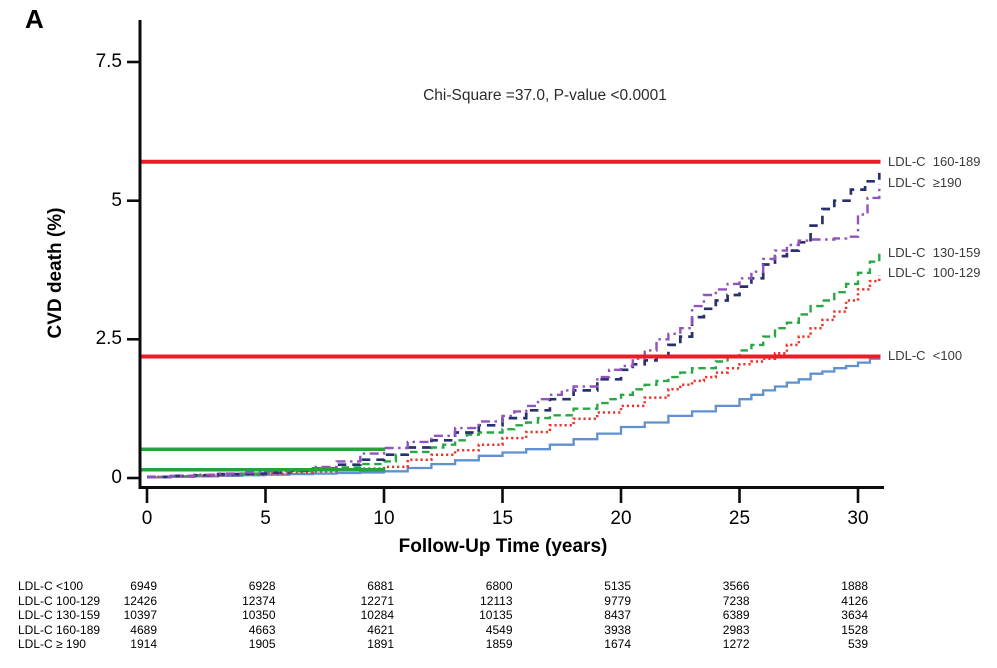 The image size is (997, 668). What do you see at coordinates (502, 518) in the screenshot?
I see `x-tick-label-15: 15` at bounding box center [502, 518].